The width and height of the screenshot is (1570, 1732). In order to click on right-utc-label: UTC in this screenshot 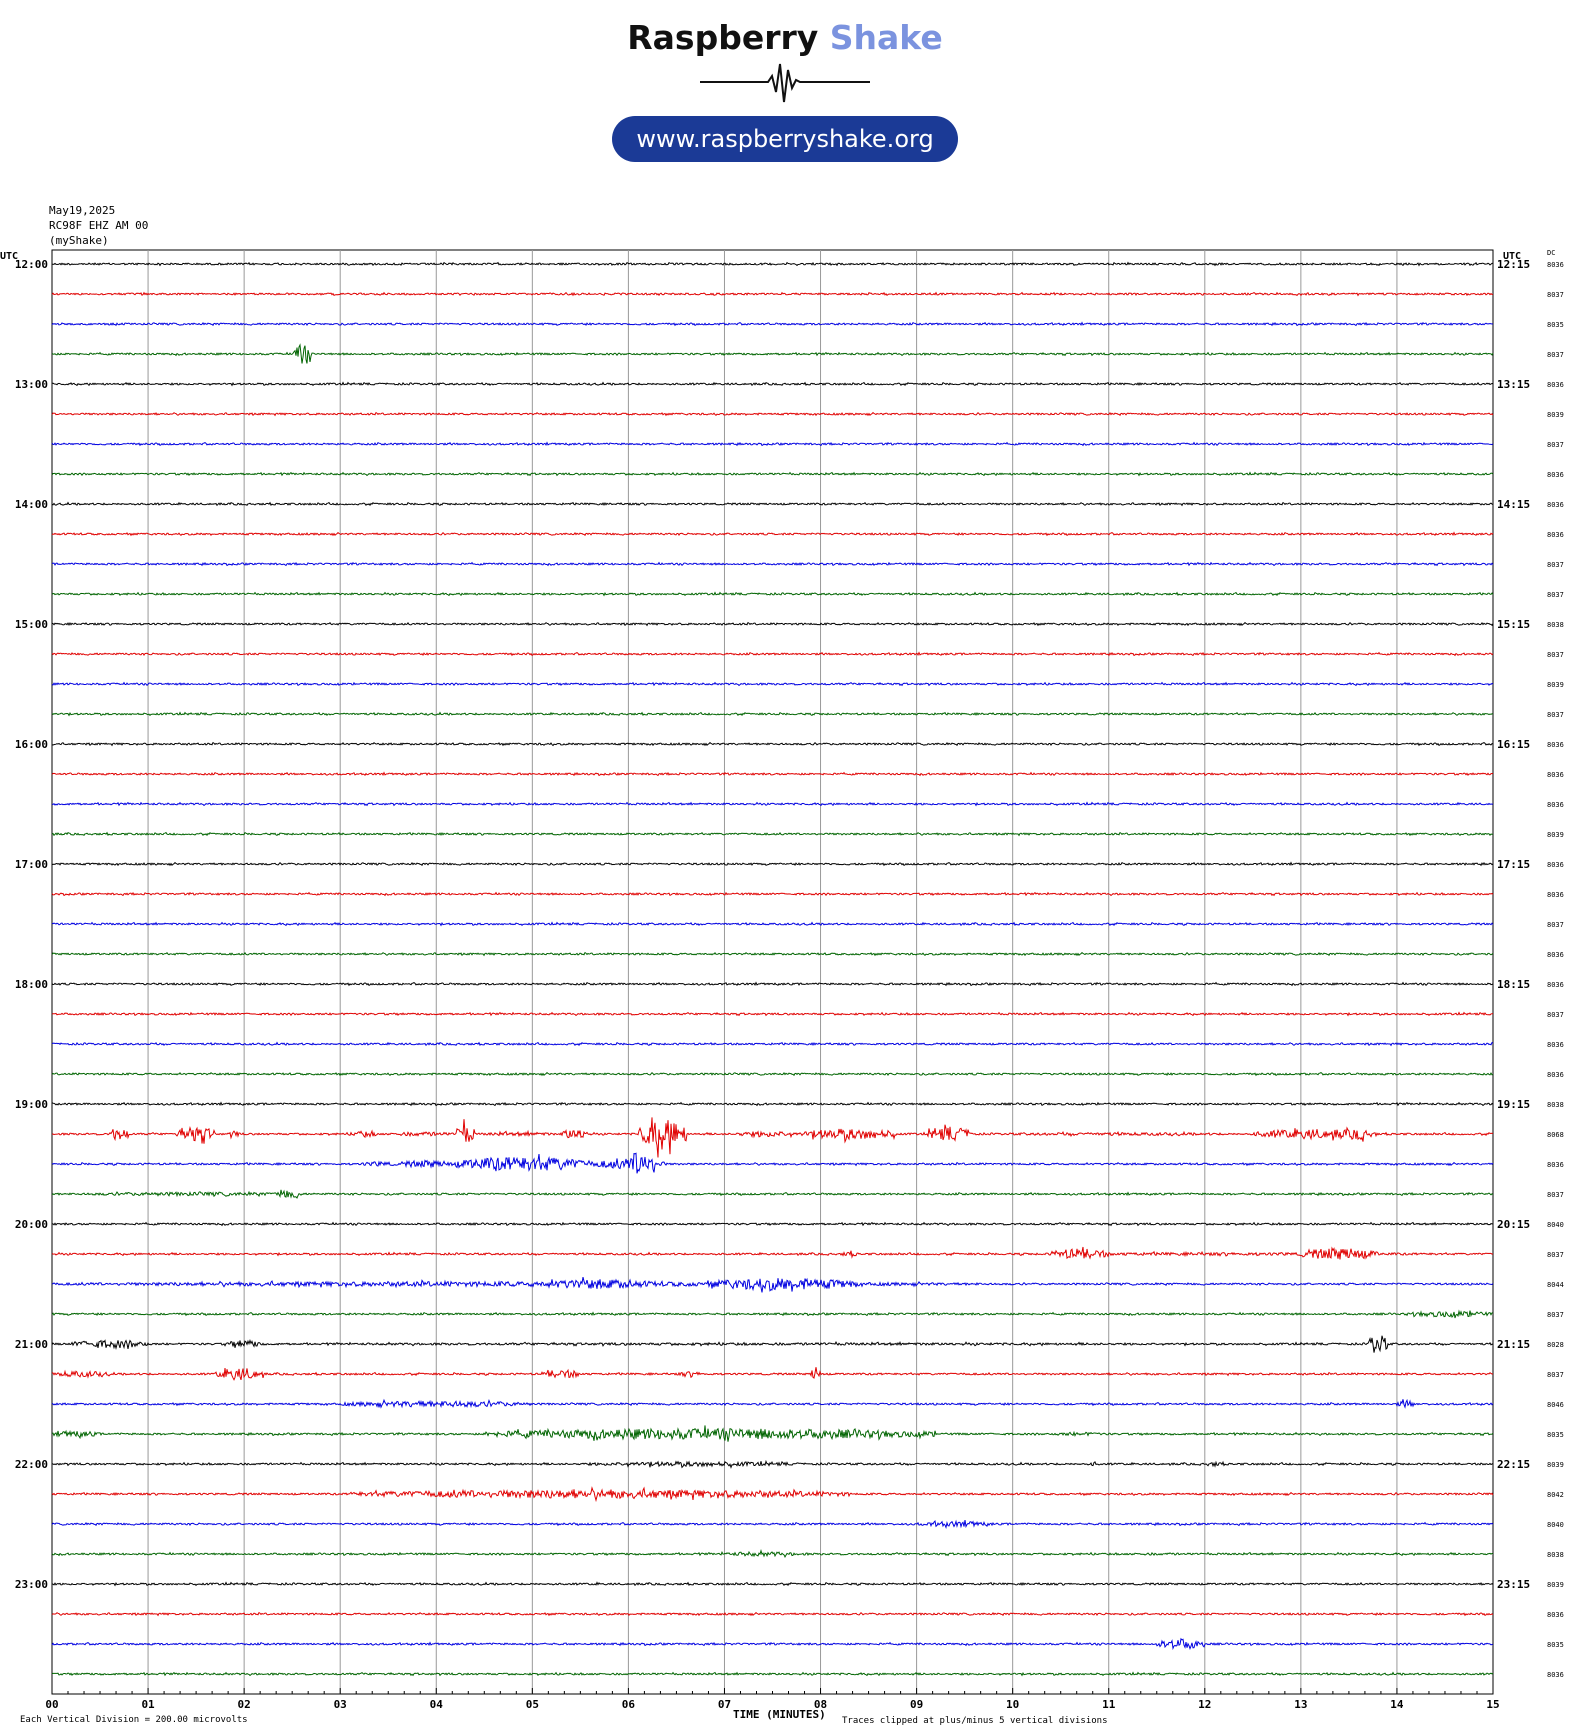, I will do `click(1512, 256)`.